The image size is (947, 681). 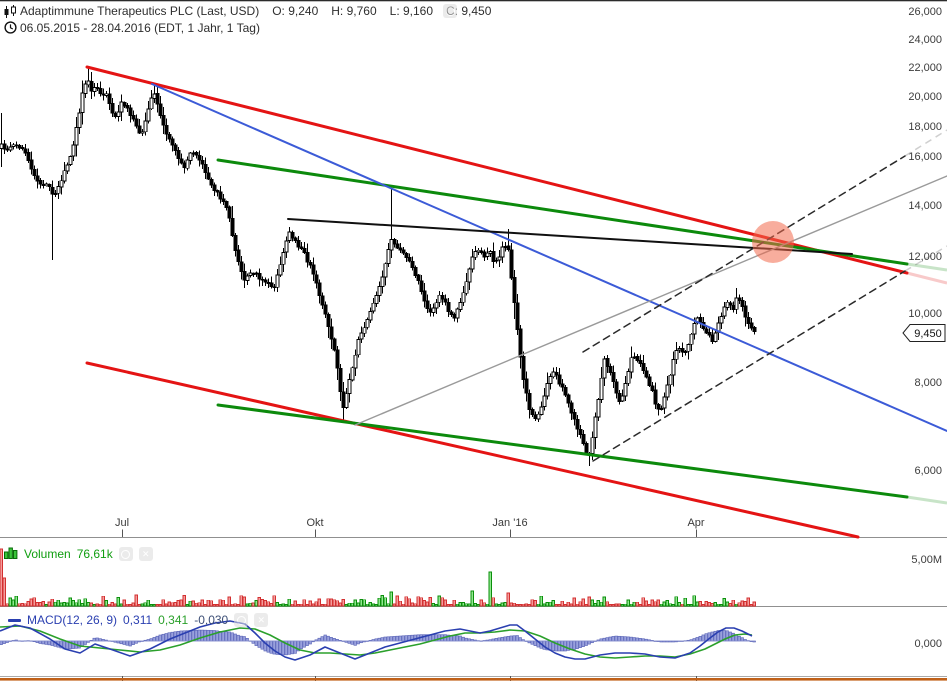 What do you see at coordinates (925, 97) in the screenshot?
I see `price-axis-label: 20,000` at bounding box center [925, 97].